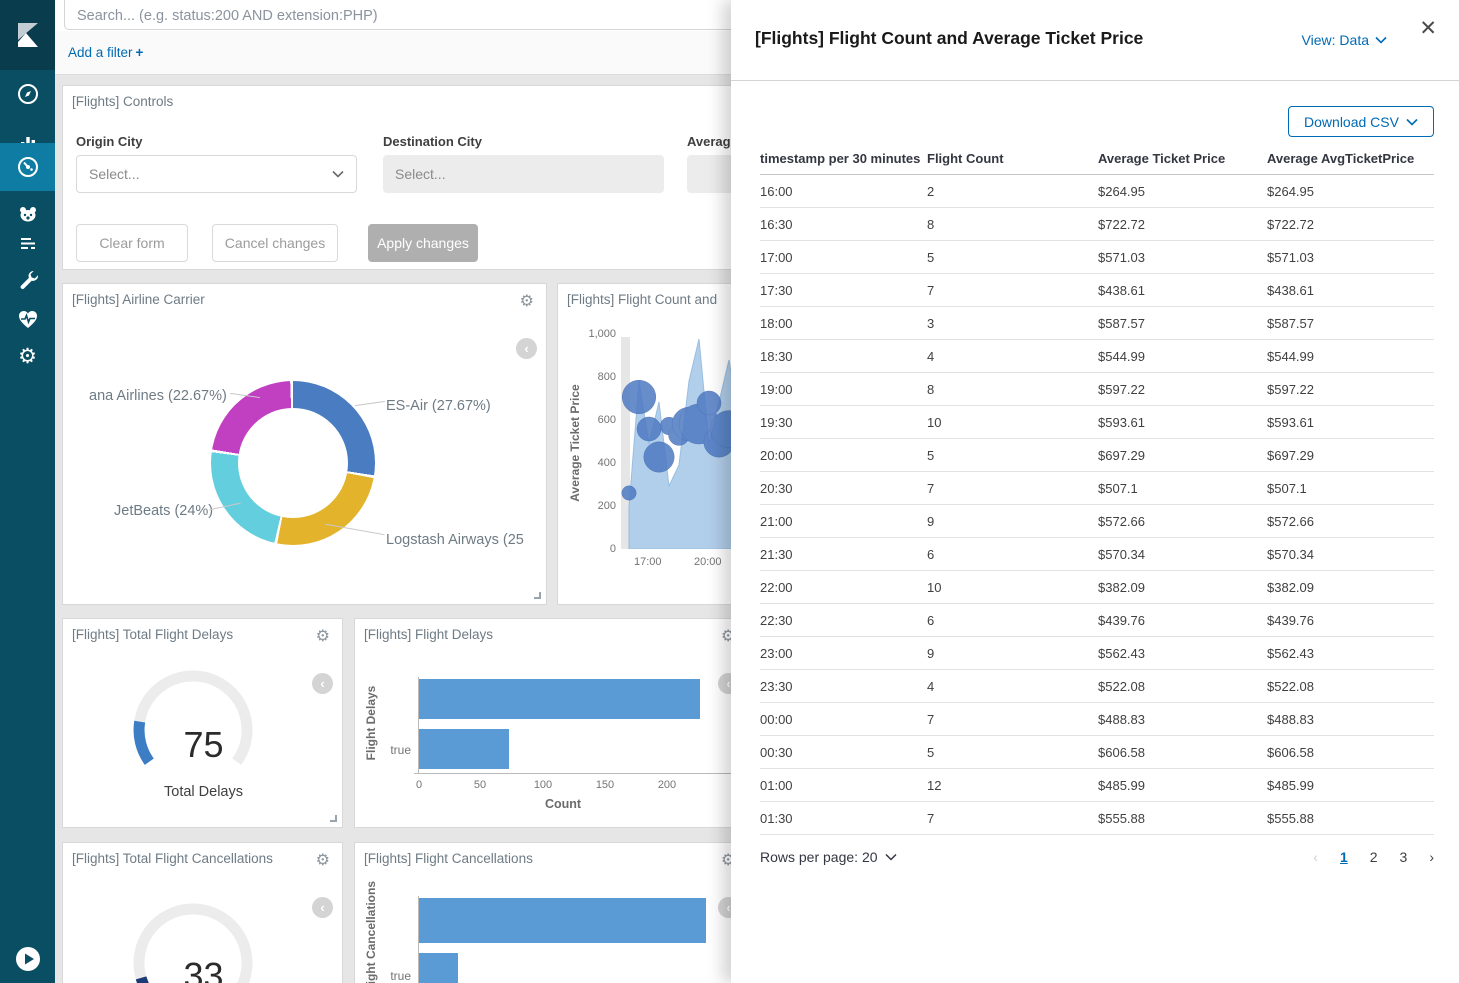 Image resolution: width=1459 pixels, height=983 pixels. I want to click on x-axis-label: Count, so click(563, 804).